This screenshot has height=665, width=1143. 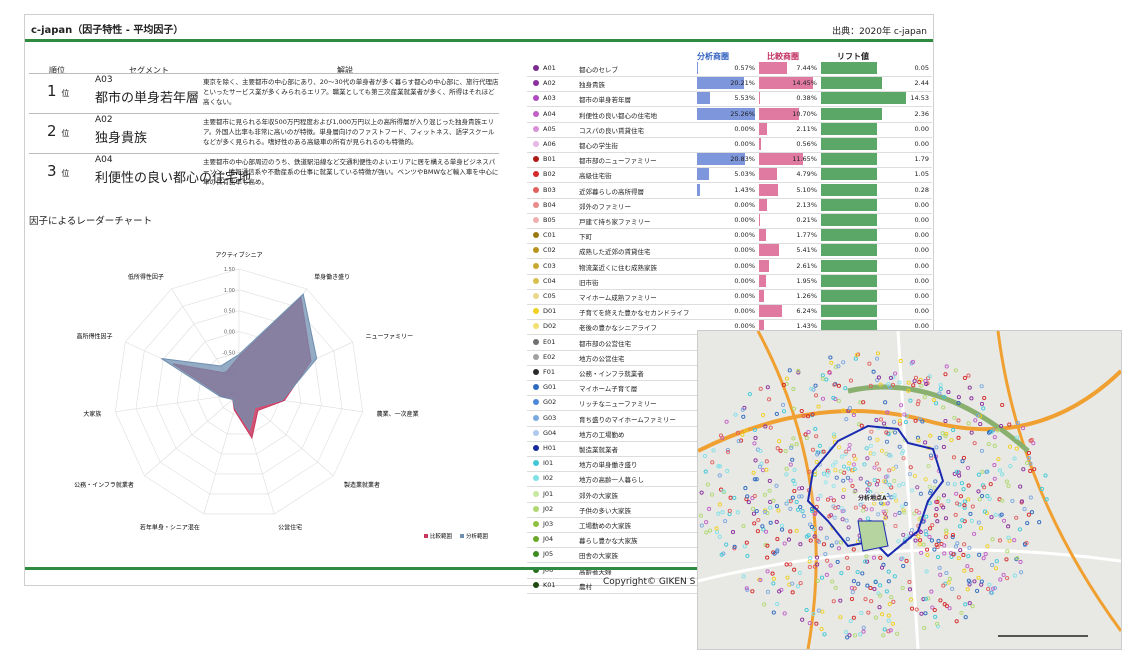 I want to click on col-compare: 比較商圏, so click(x=783, y=56).